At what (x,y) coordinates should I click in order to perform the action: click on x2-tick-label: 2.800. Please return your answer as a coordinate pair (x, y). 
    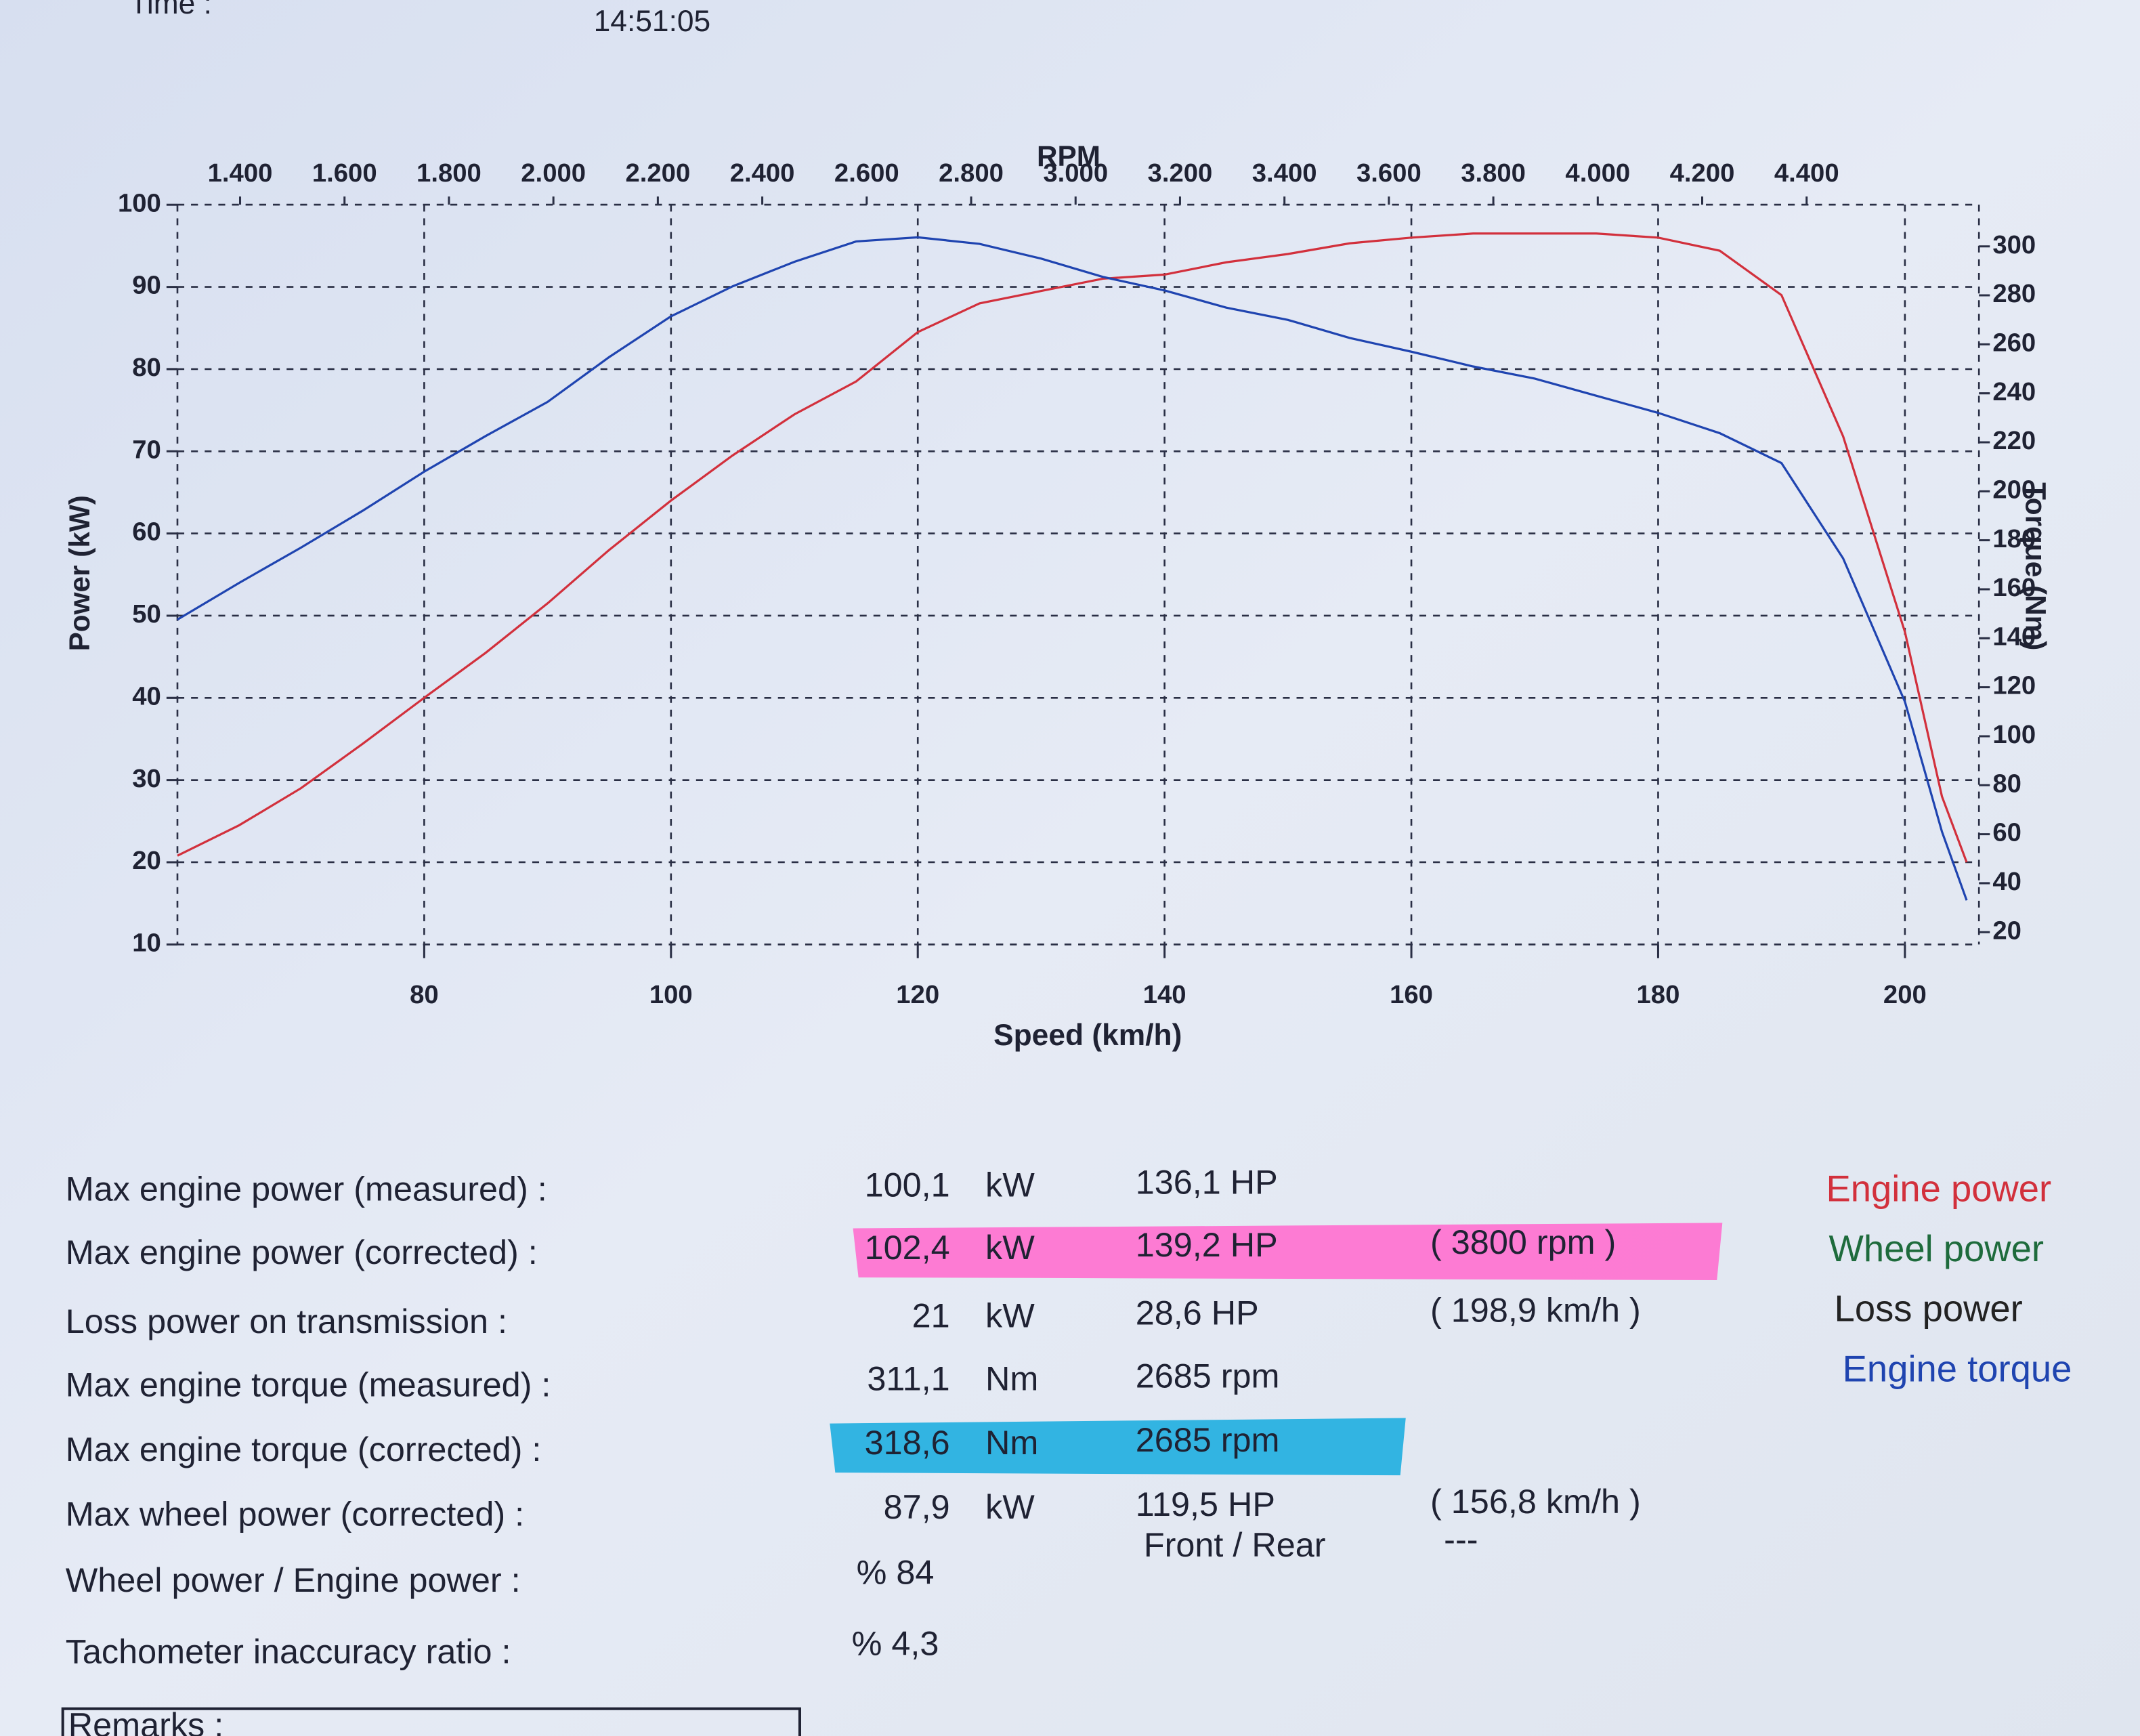
    Looking at the image, I should click on (971, 173).